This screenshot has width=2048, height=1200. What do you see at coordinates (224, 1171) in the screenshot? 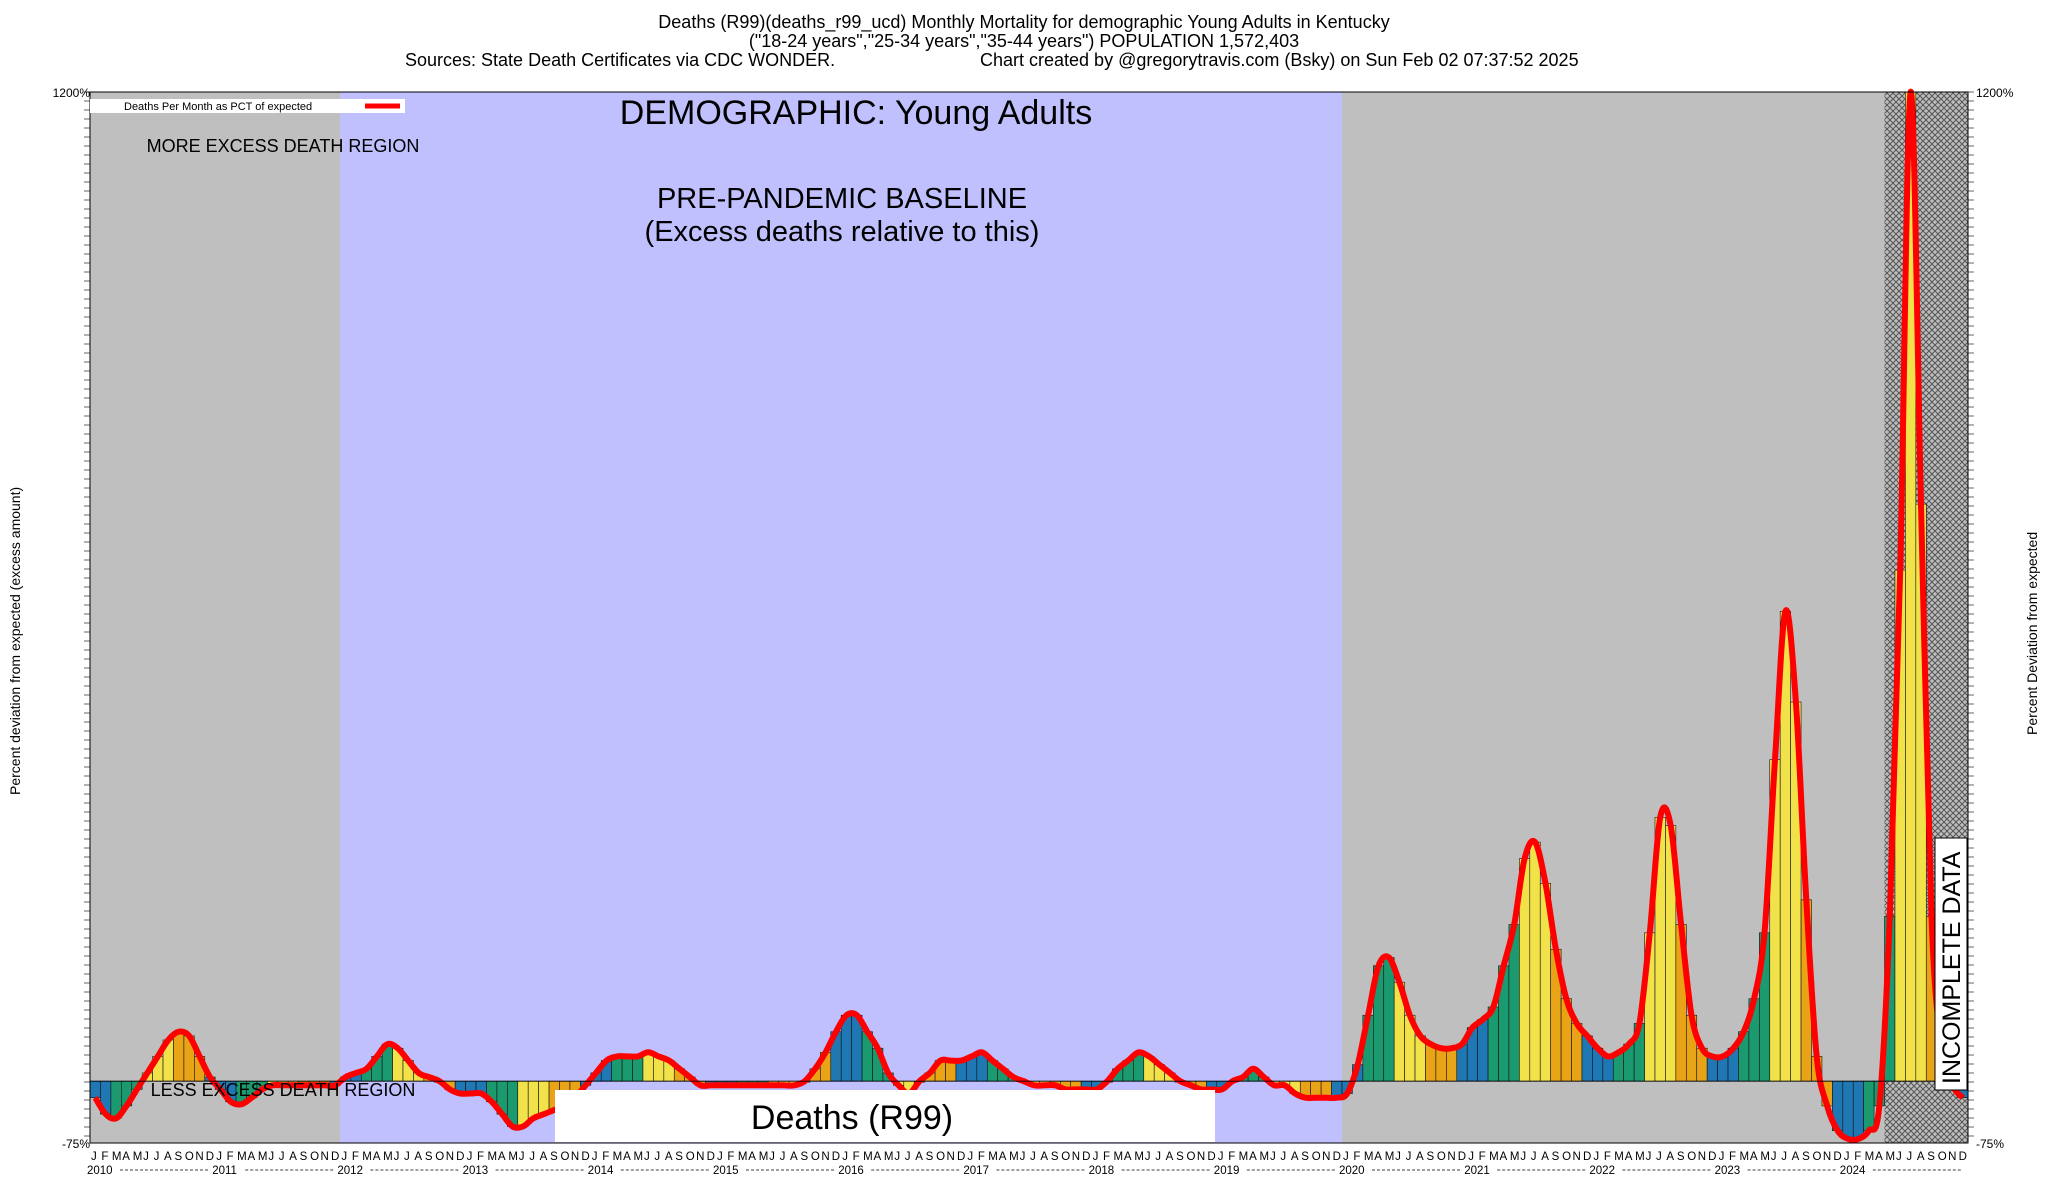
I see `x-tick-year: 2011` at bounding box center [224, 1171].